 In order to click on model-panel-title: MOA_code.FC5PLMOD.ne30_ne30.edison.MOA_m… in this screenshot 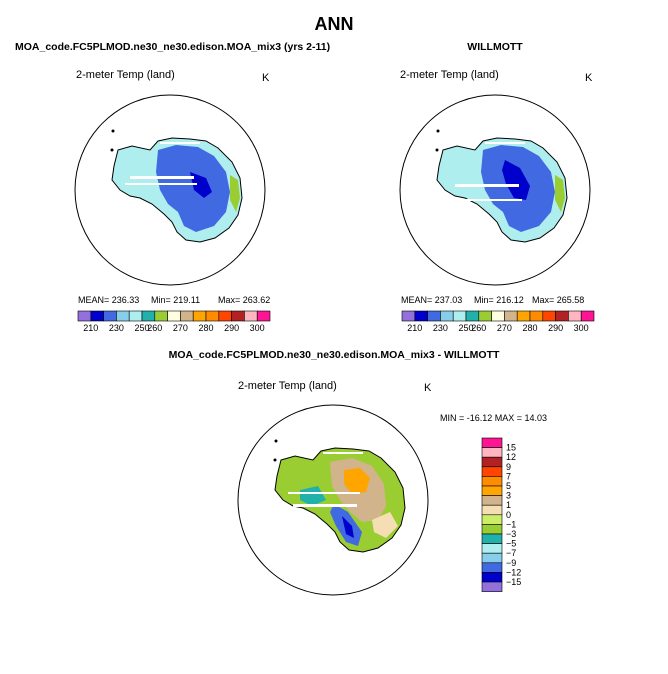, I will do `click(172, 47)`.